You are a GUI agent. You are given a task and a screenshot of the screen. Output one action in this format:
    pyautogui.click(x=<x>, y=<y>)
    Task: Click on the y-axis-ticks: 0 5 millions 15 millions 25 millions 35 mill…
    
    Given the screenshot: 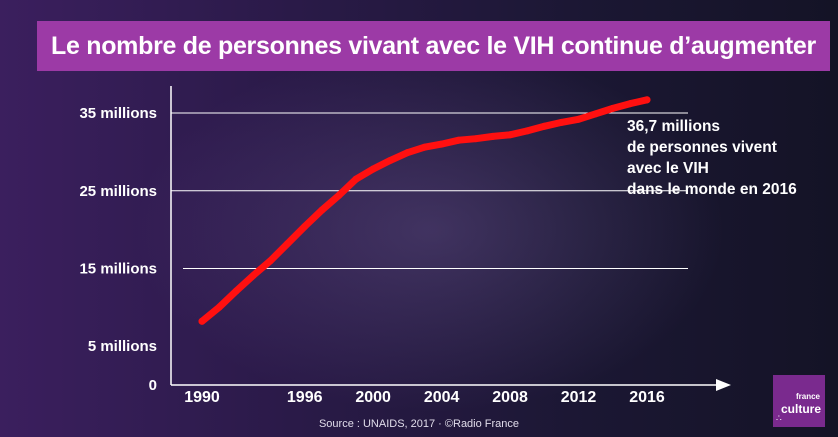 What is the action you would take?
    pyautogui.click(x=118, y=249)
    